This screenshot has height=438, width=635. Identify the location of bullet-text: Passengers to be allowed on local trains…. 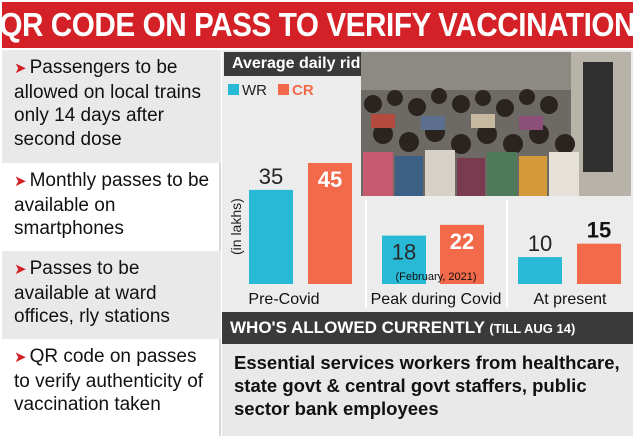
(107, 103).